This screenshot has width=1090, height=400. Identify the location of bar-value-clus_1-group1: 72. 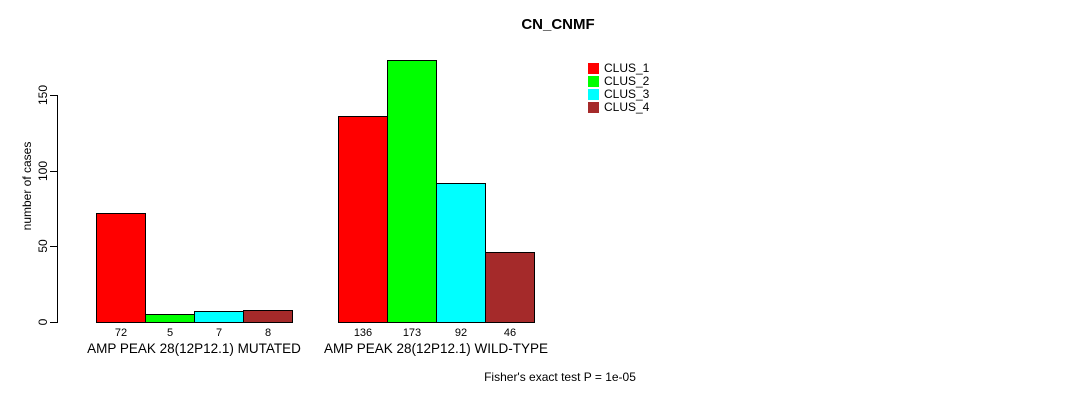
(121, 333).